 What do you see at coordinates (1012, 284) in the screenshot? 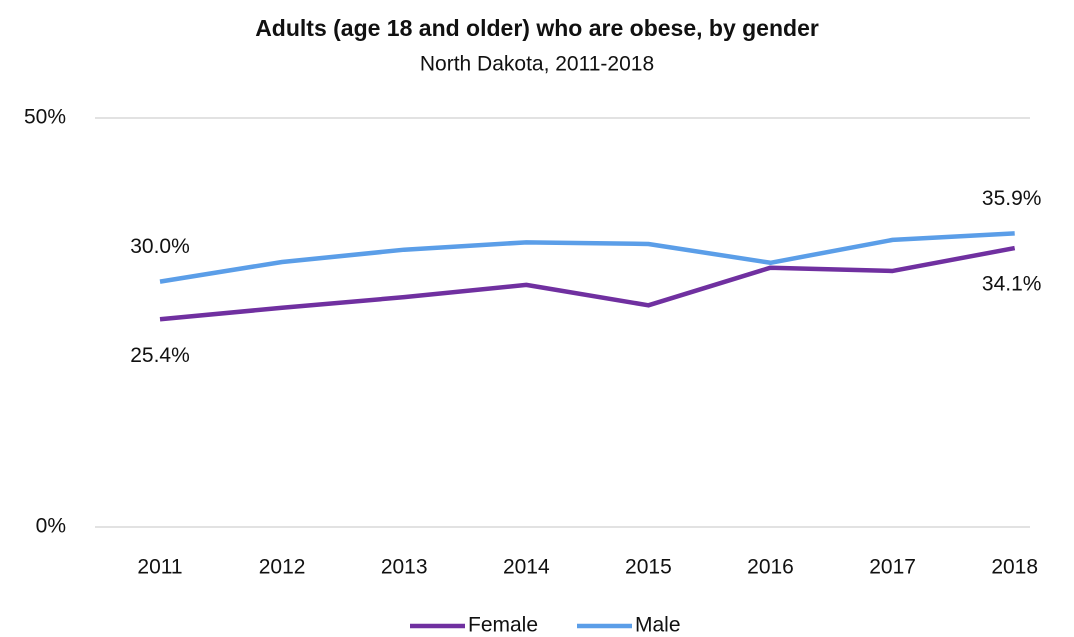
I see `data-label: 34.1%` at bounding box center [1012, 284].